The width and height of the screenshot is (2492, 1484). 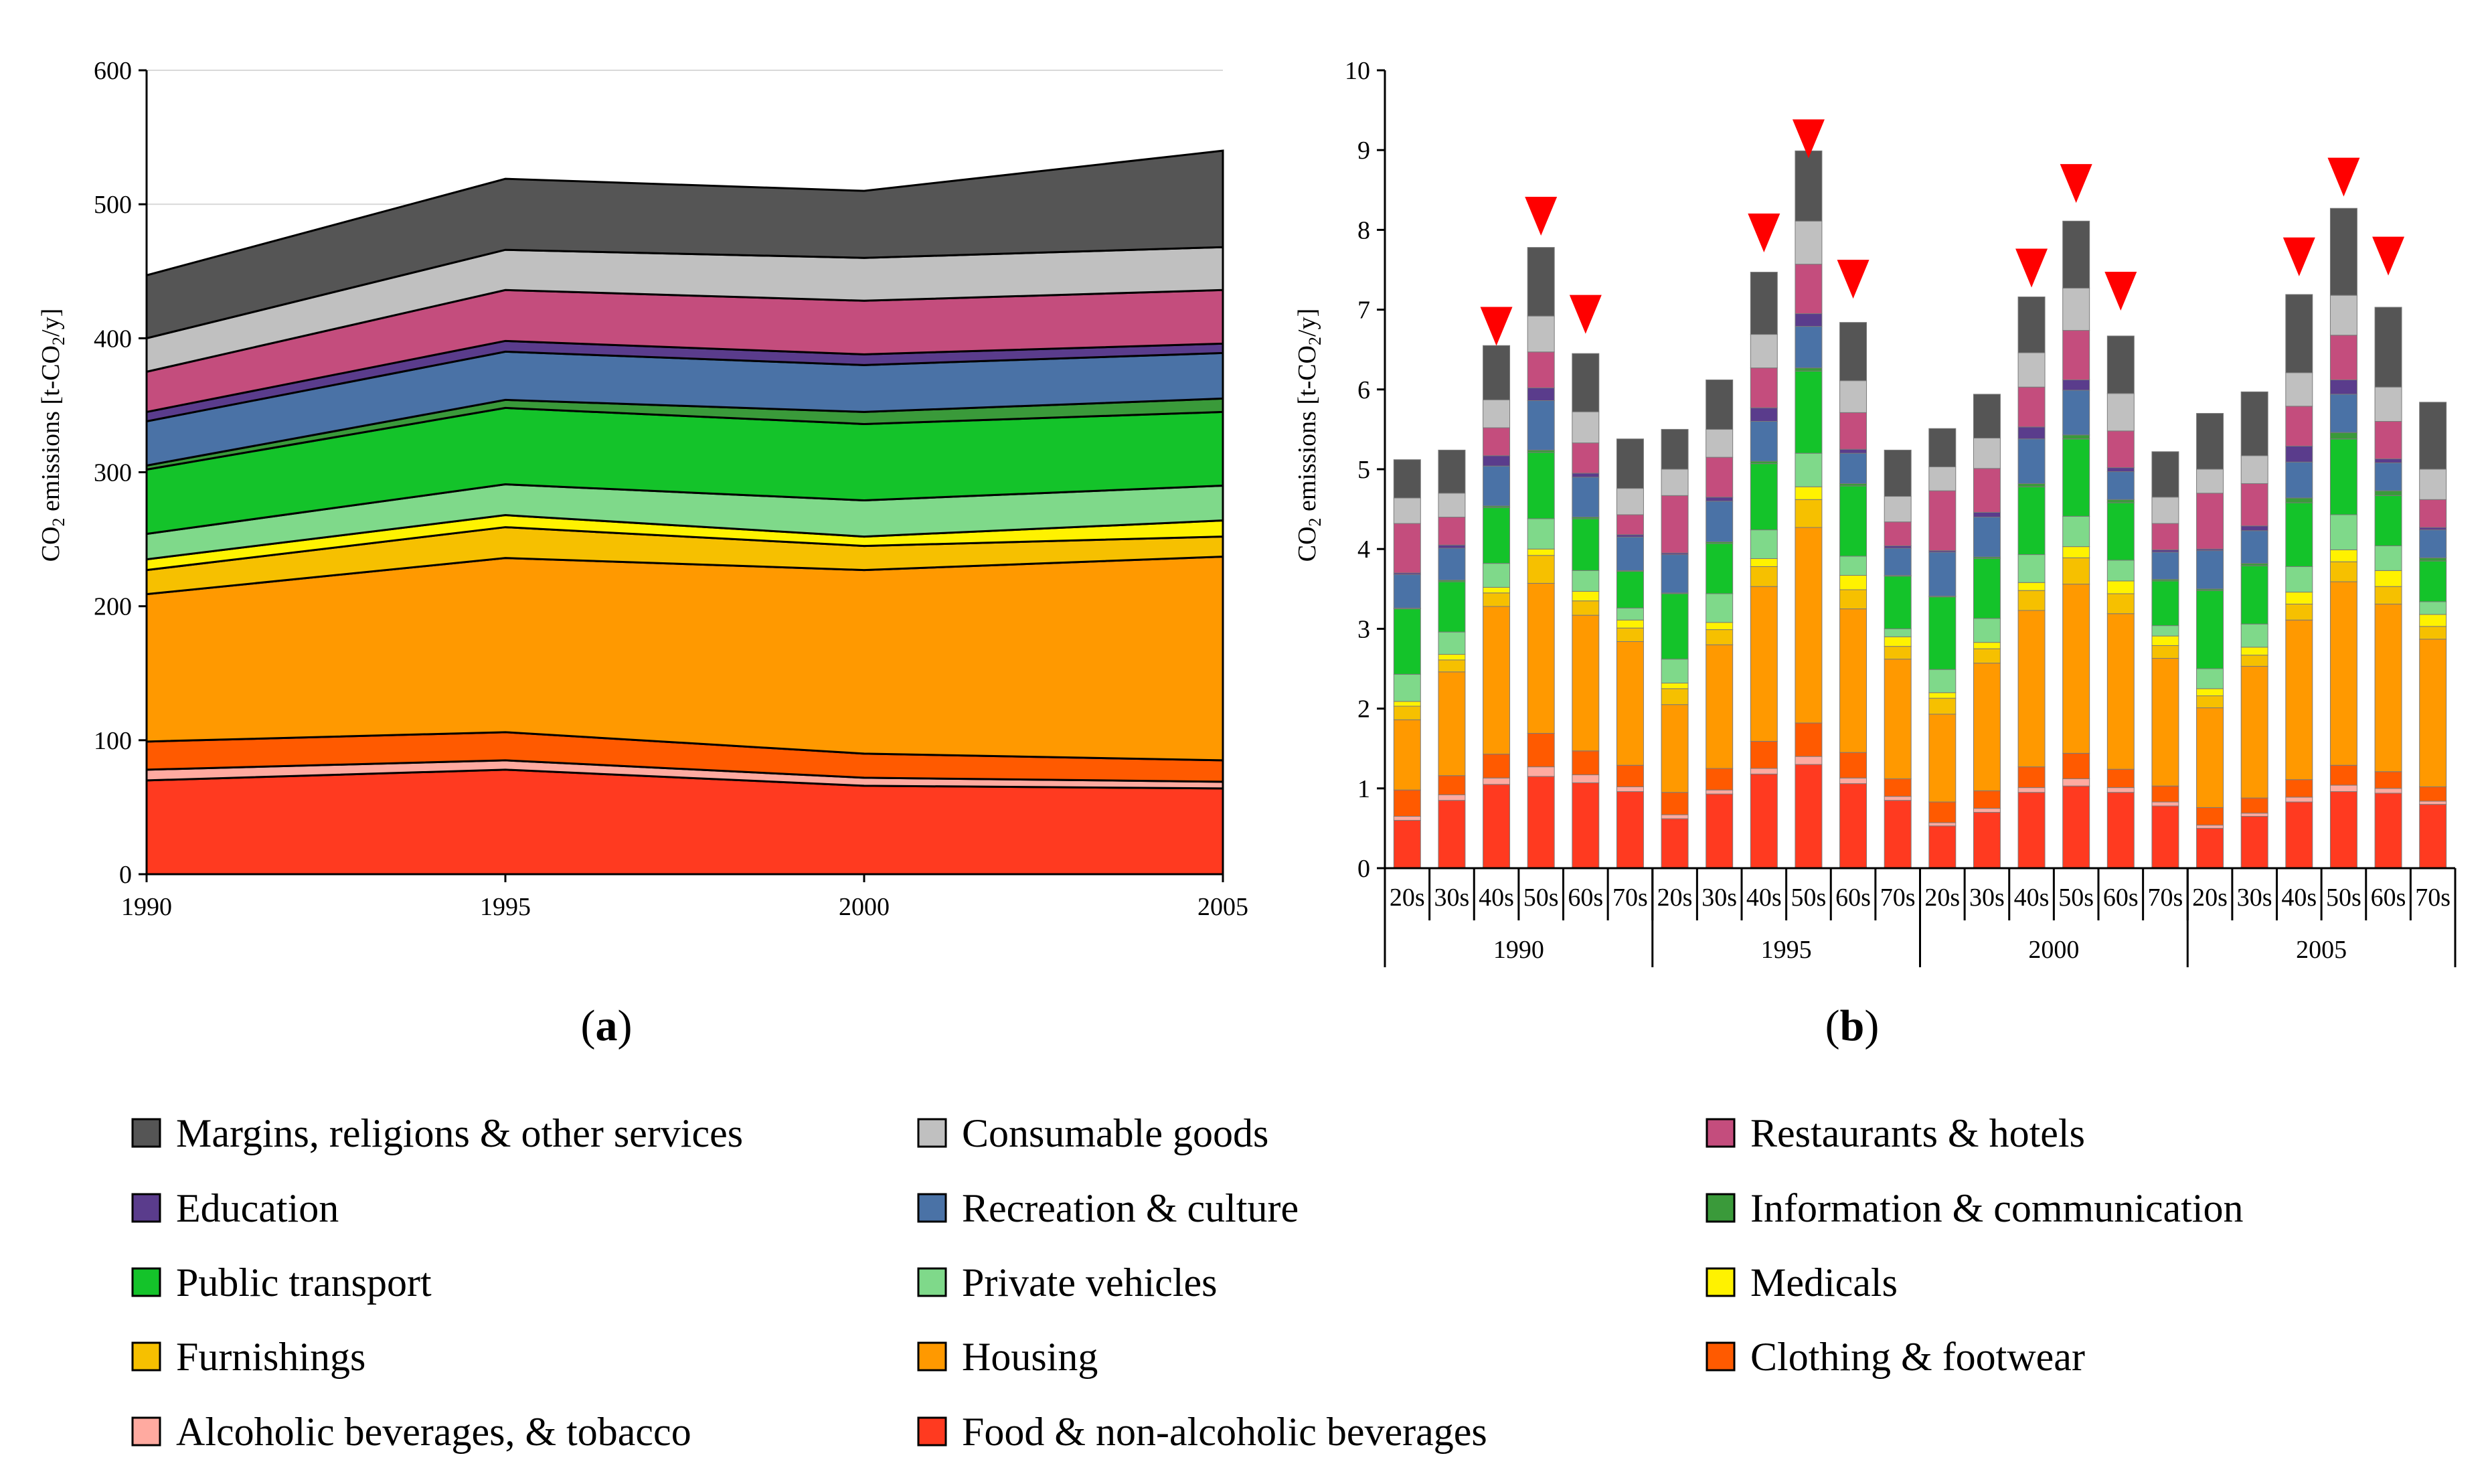 I want to click on legend-label: Margins, religions & other services, so click(x=460, y=1133).